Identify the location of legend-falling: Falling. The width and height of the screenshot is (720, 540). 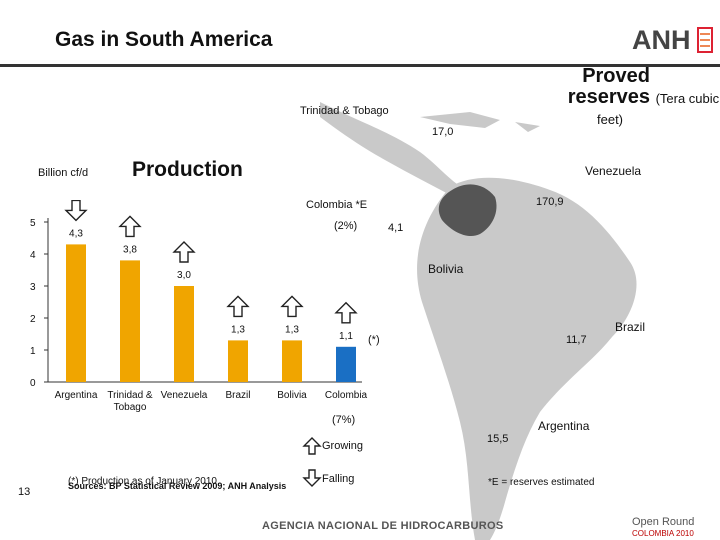
(338, 479).